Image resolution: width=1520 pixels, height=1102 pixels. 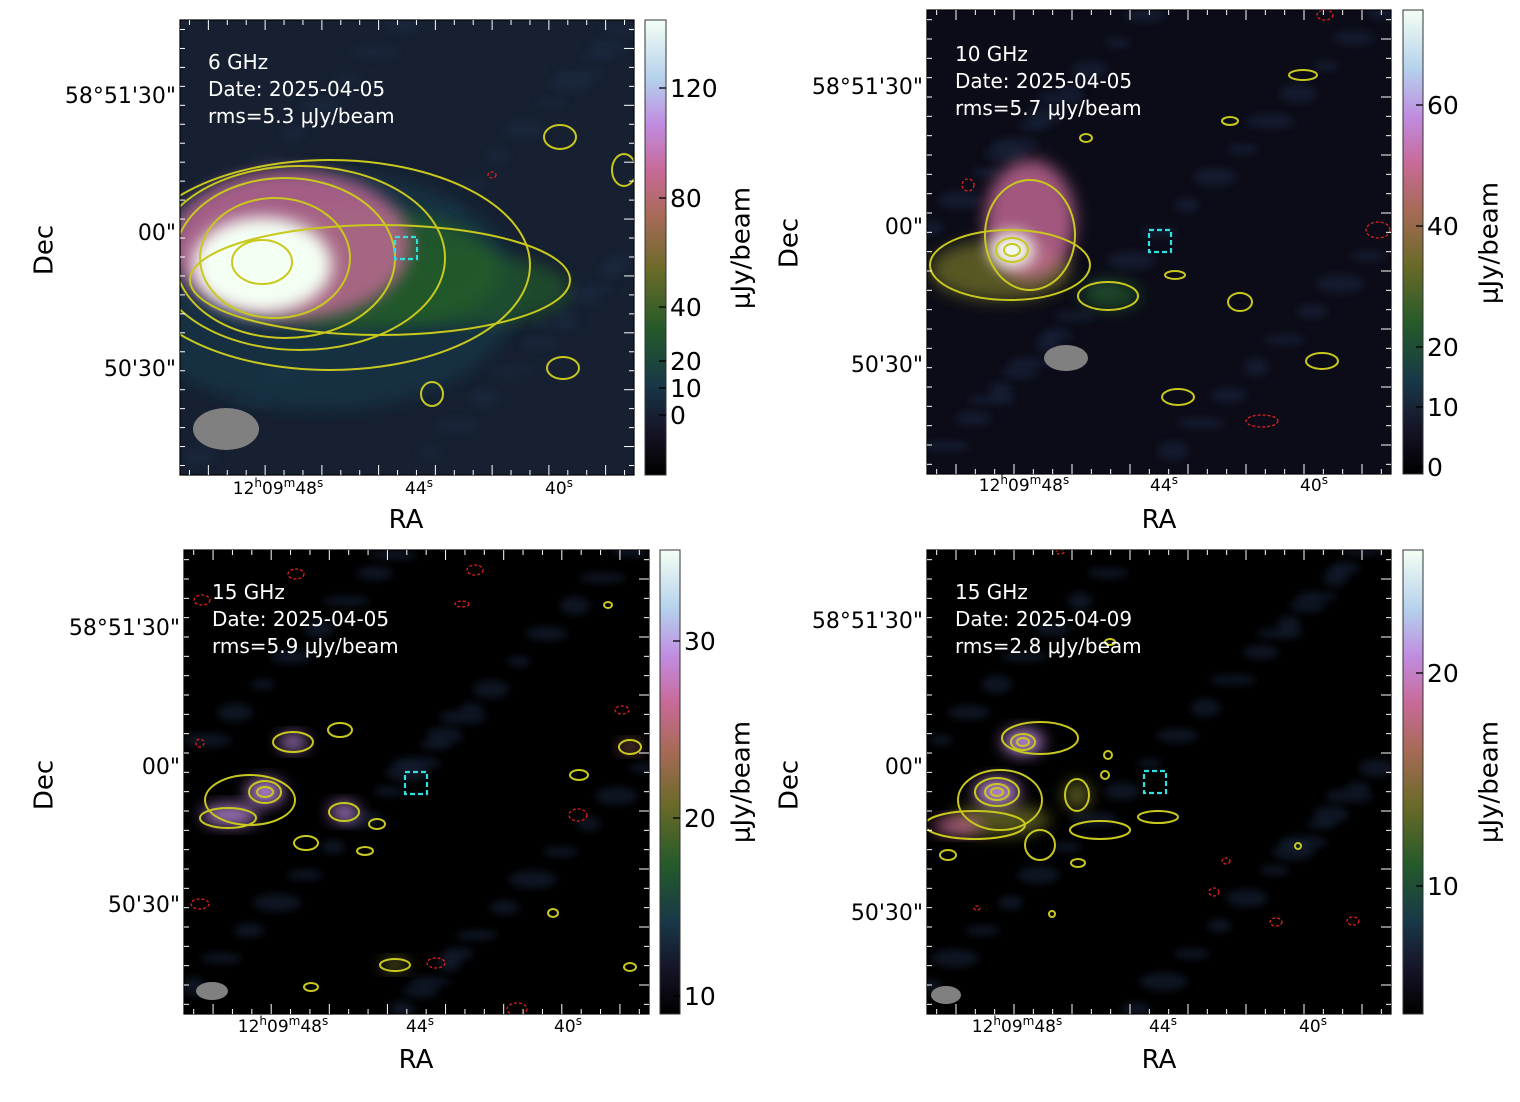 What do you see at coordinates (867, 621) in the screenshot?
I see `y-tick-label: 58°51'30"` at bounding box center [867, 621].